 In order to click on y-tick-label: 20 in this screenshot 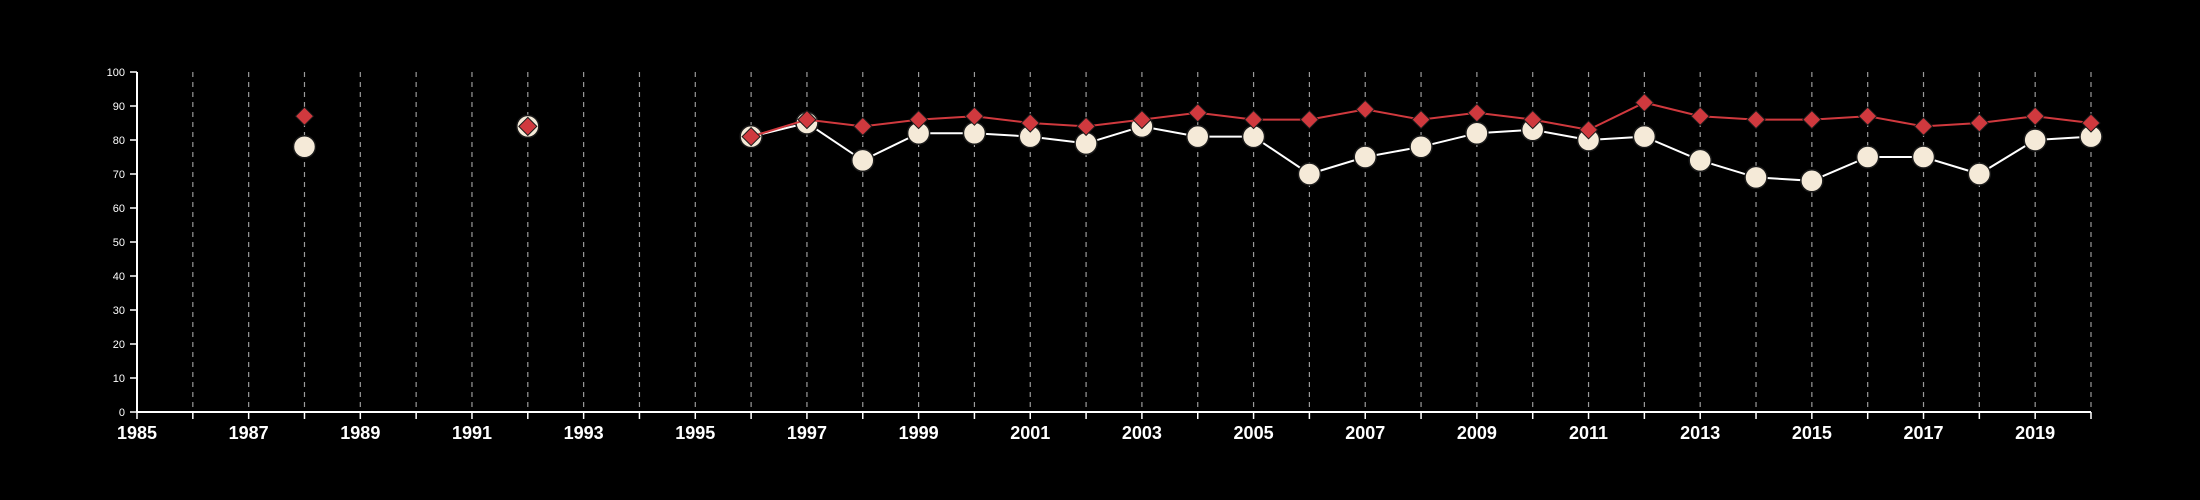, I will do `click(119, 345)`.